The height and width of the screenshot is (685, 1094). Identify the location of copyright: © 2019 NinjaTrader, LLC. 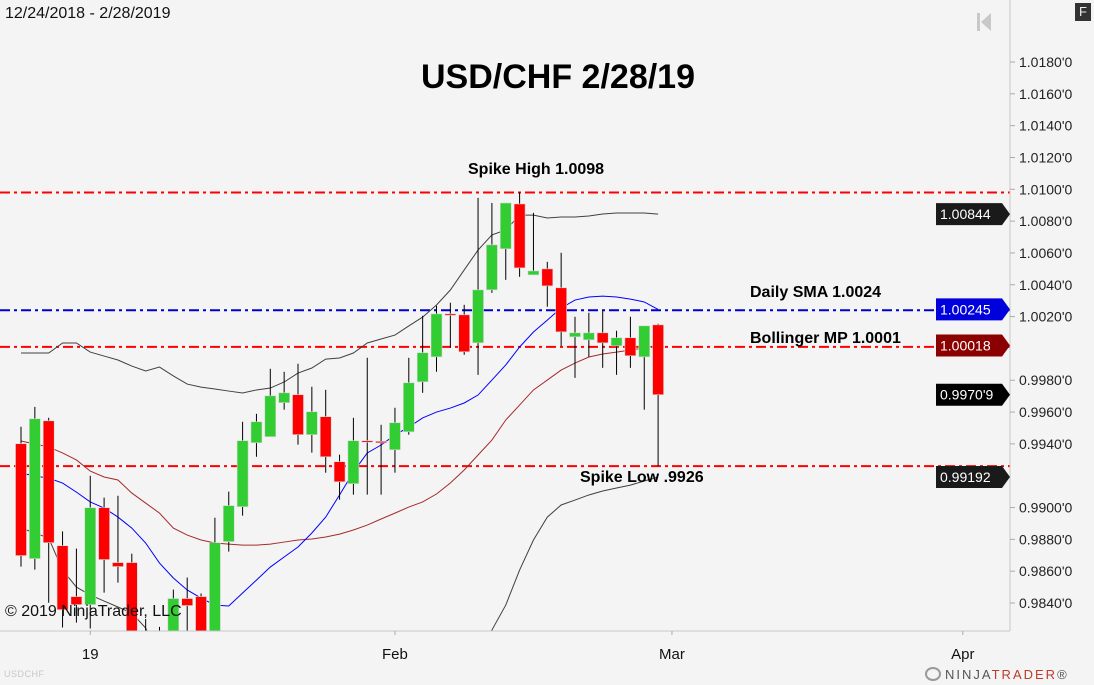
(93, 611).